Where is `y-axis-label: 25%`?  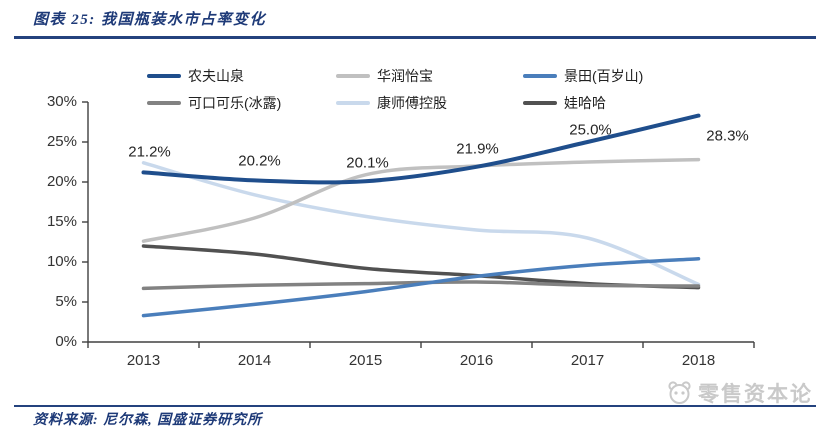 y-axis-label: 25% is located at coordinates (61, 141).